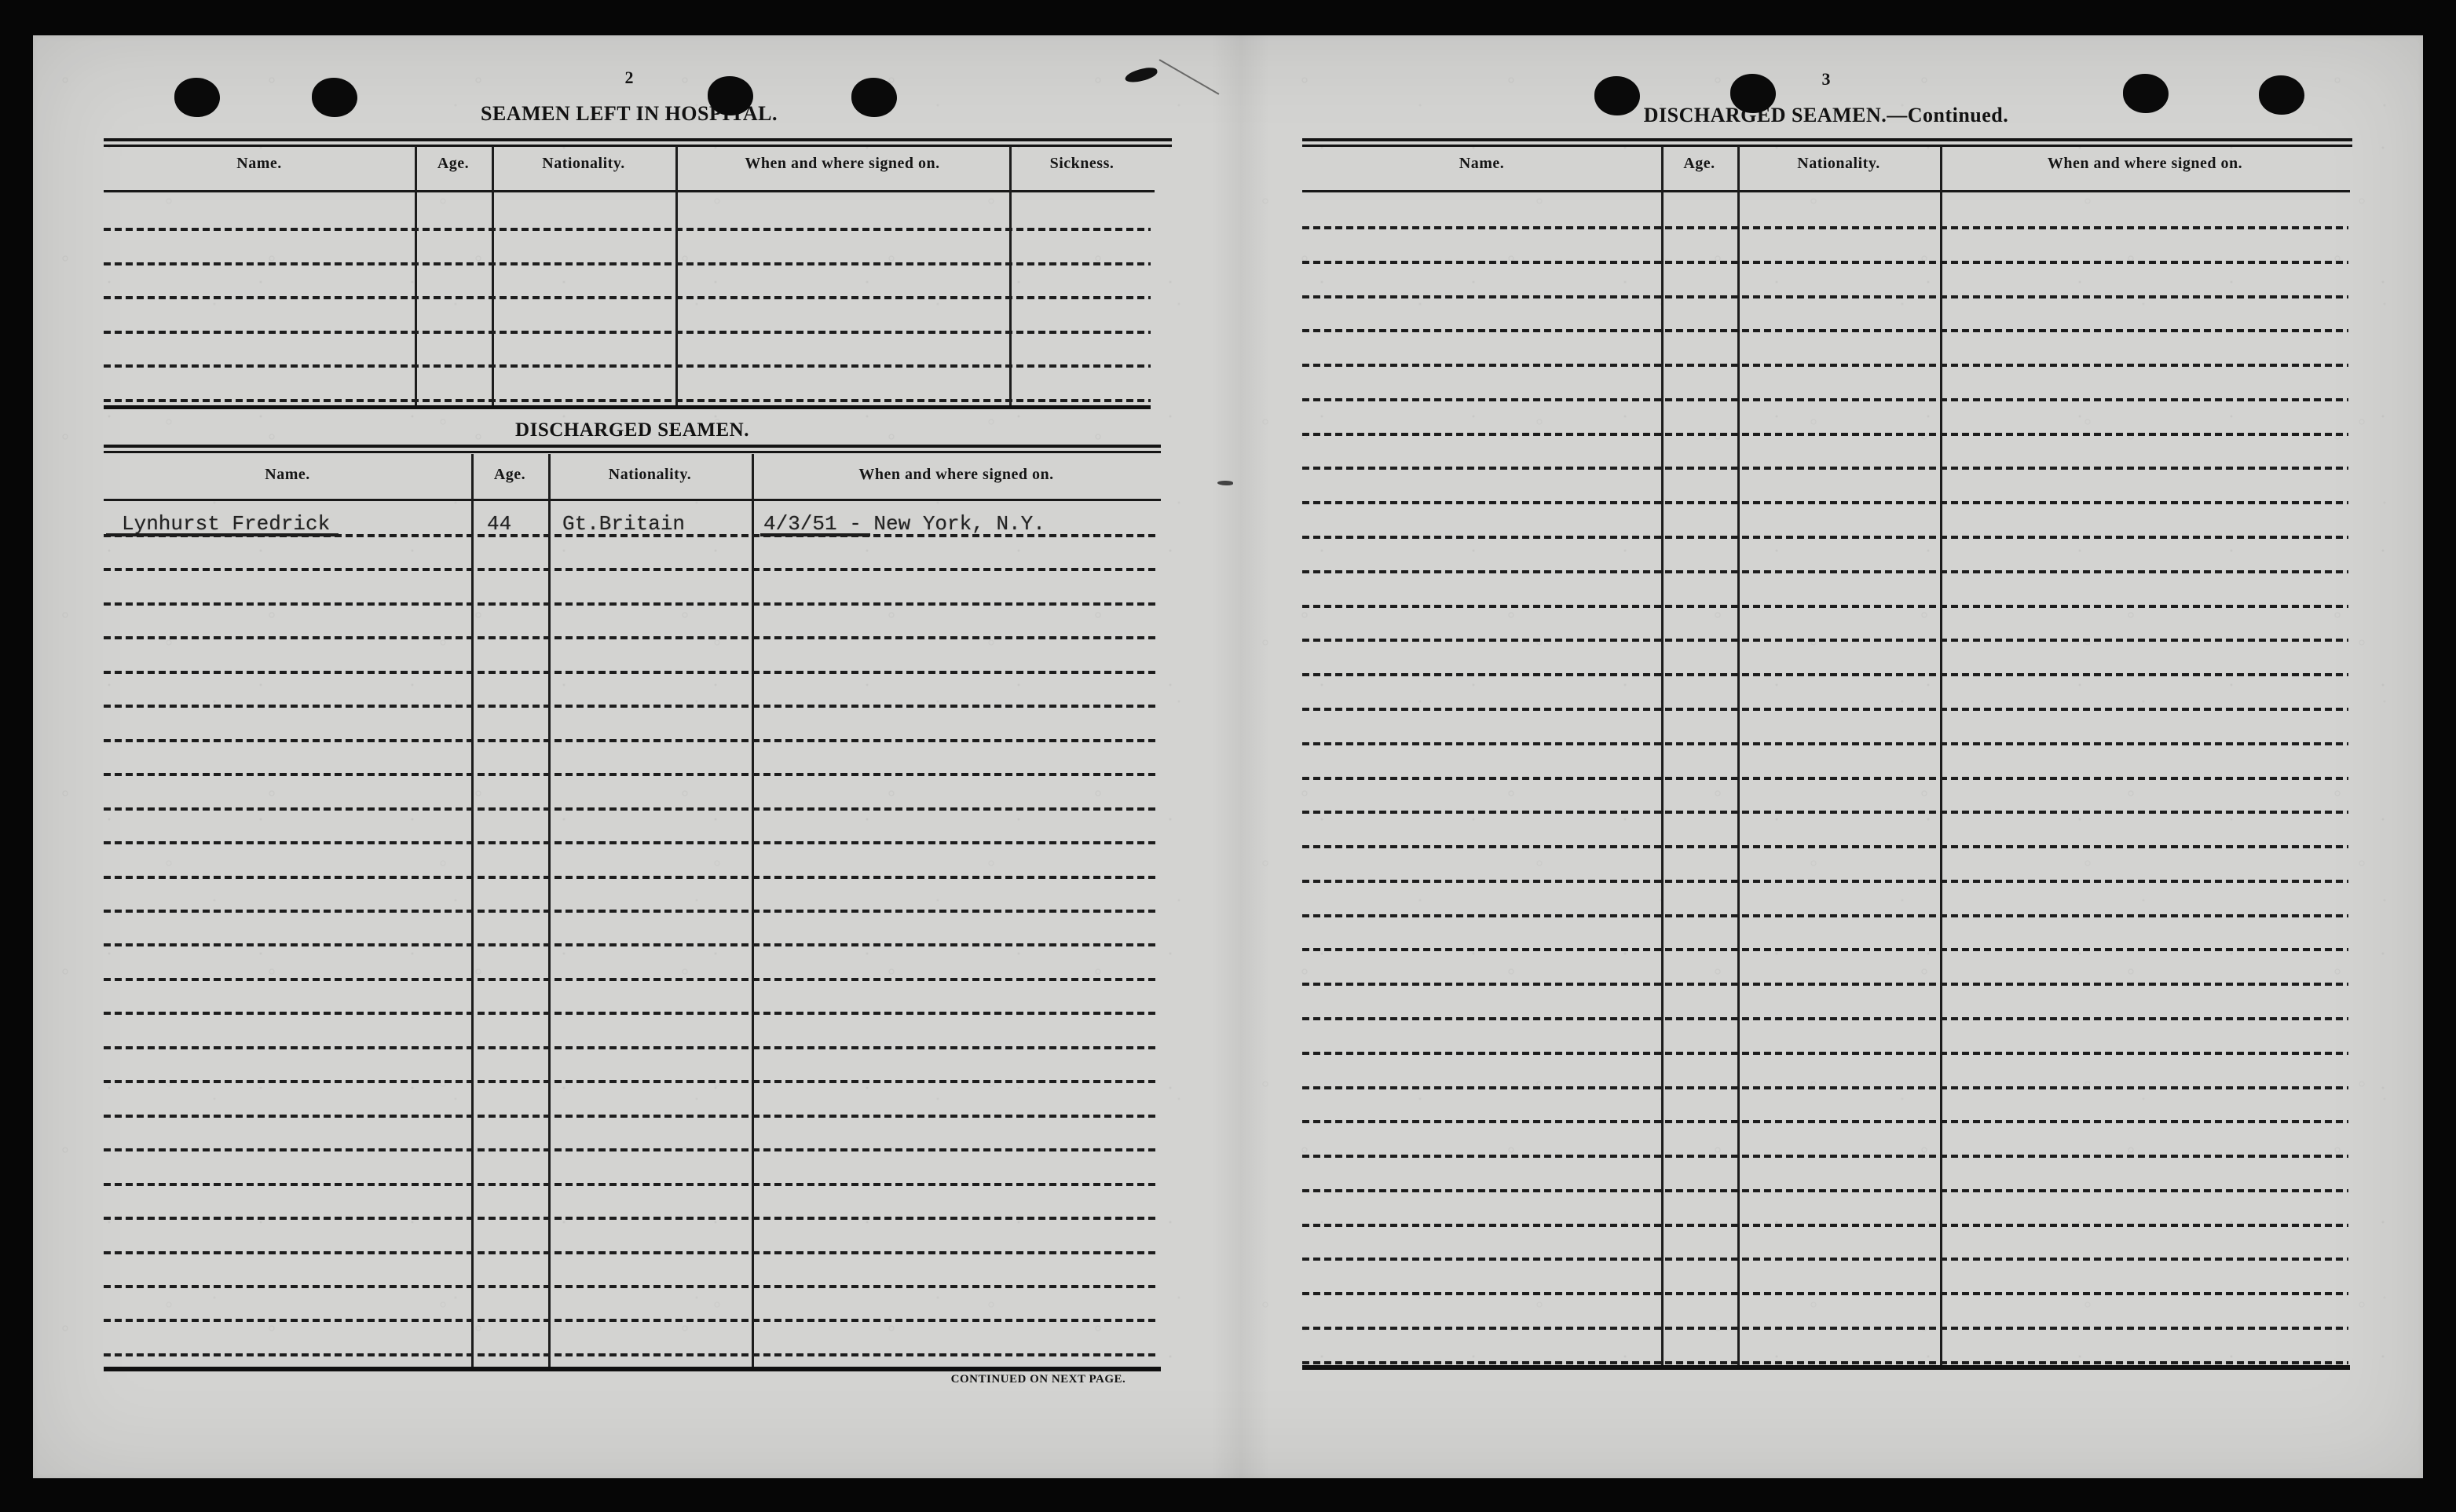  What do you see at coordinates (1225, 483) in the screenshot?
I see `ink-speck` at bounding box center [1225, 483].